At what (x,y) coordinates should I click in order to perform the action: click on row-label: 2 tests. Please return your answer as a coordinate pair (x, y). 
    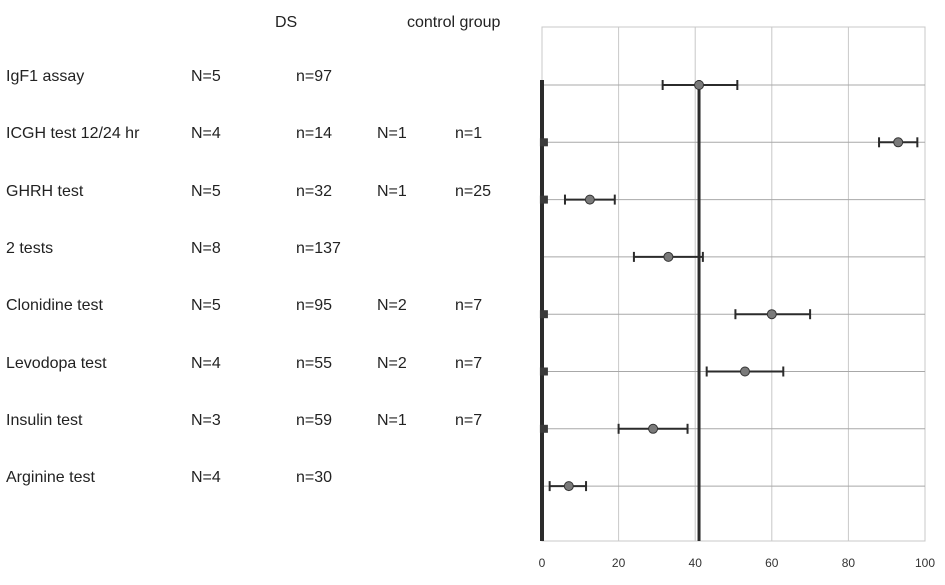
    Looking at the image, I should click on (30, 248).